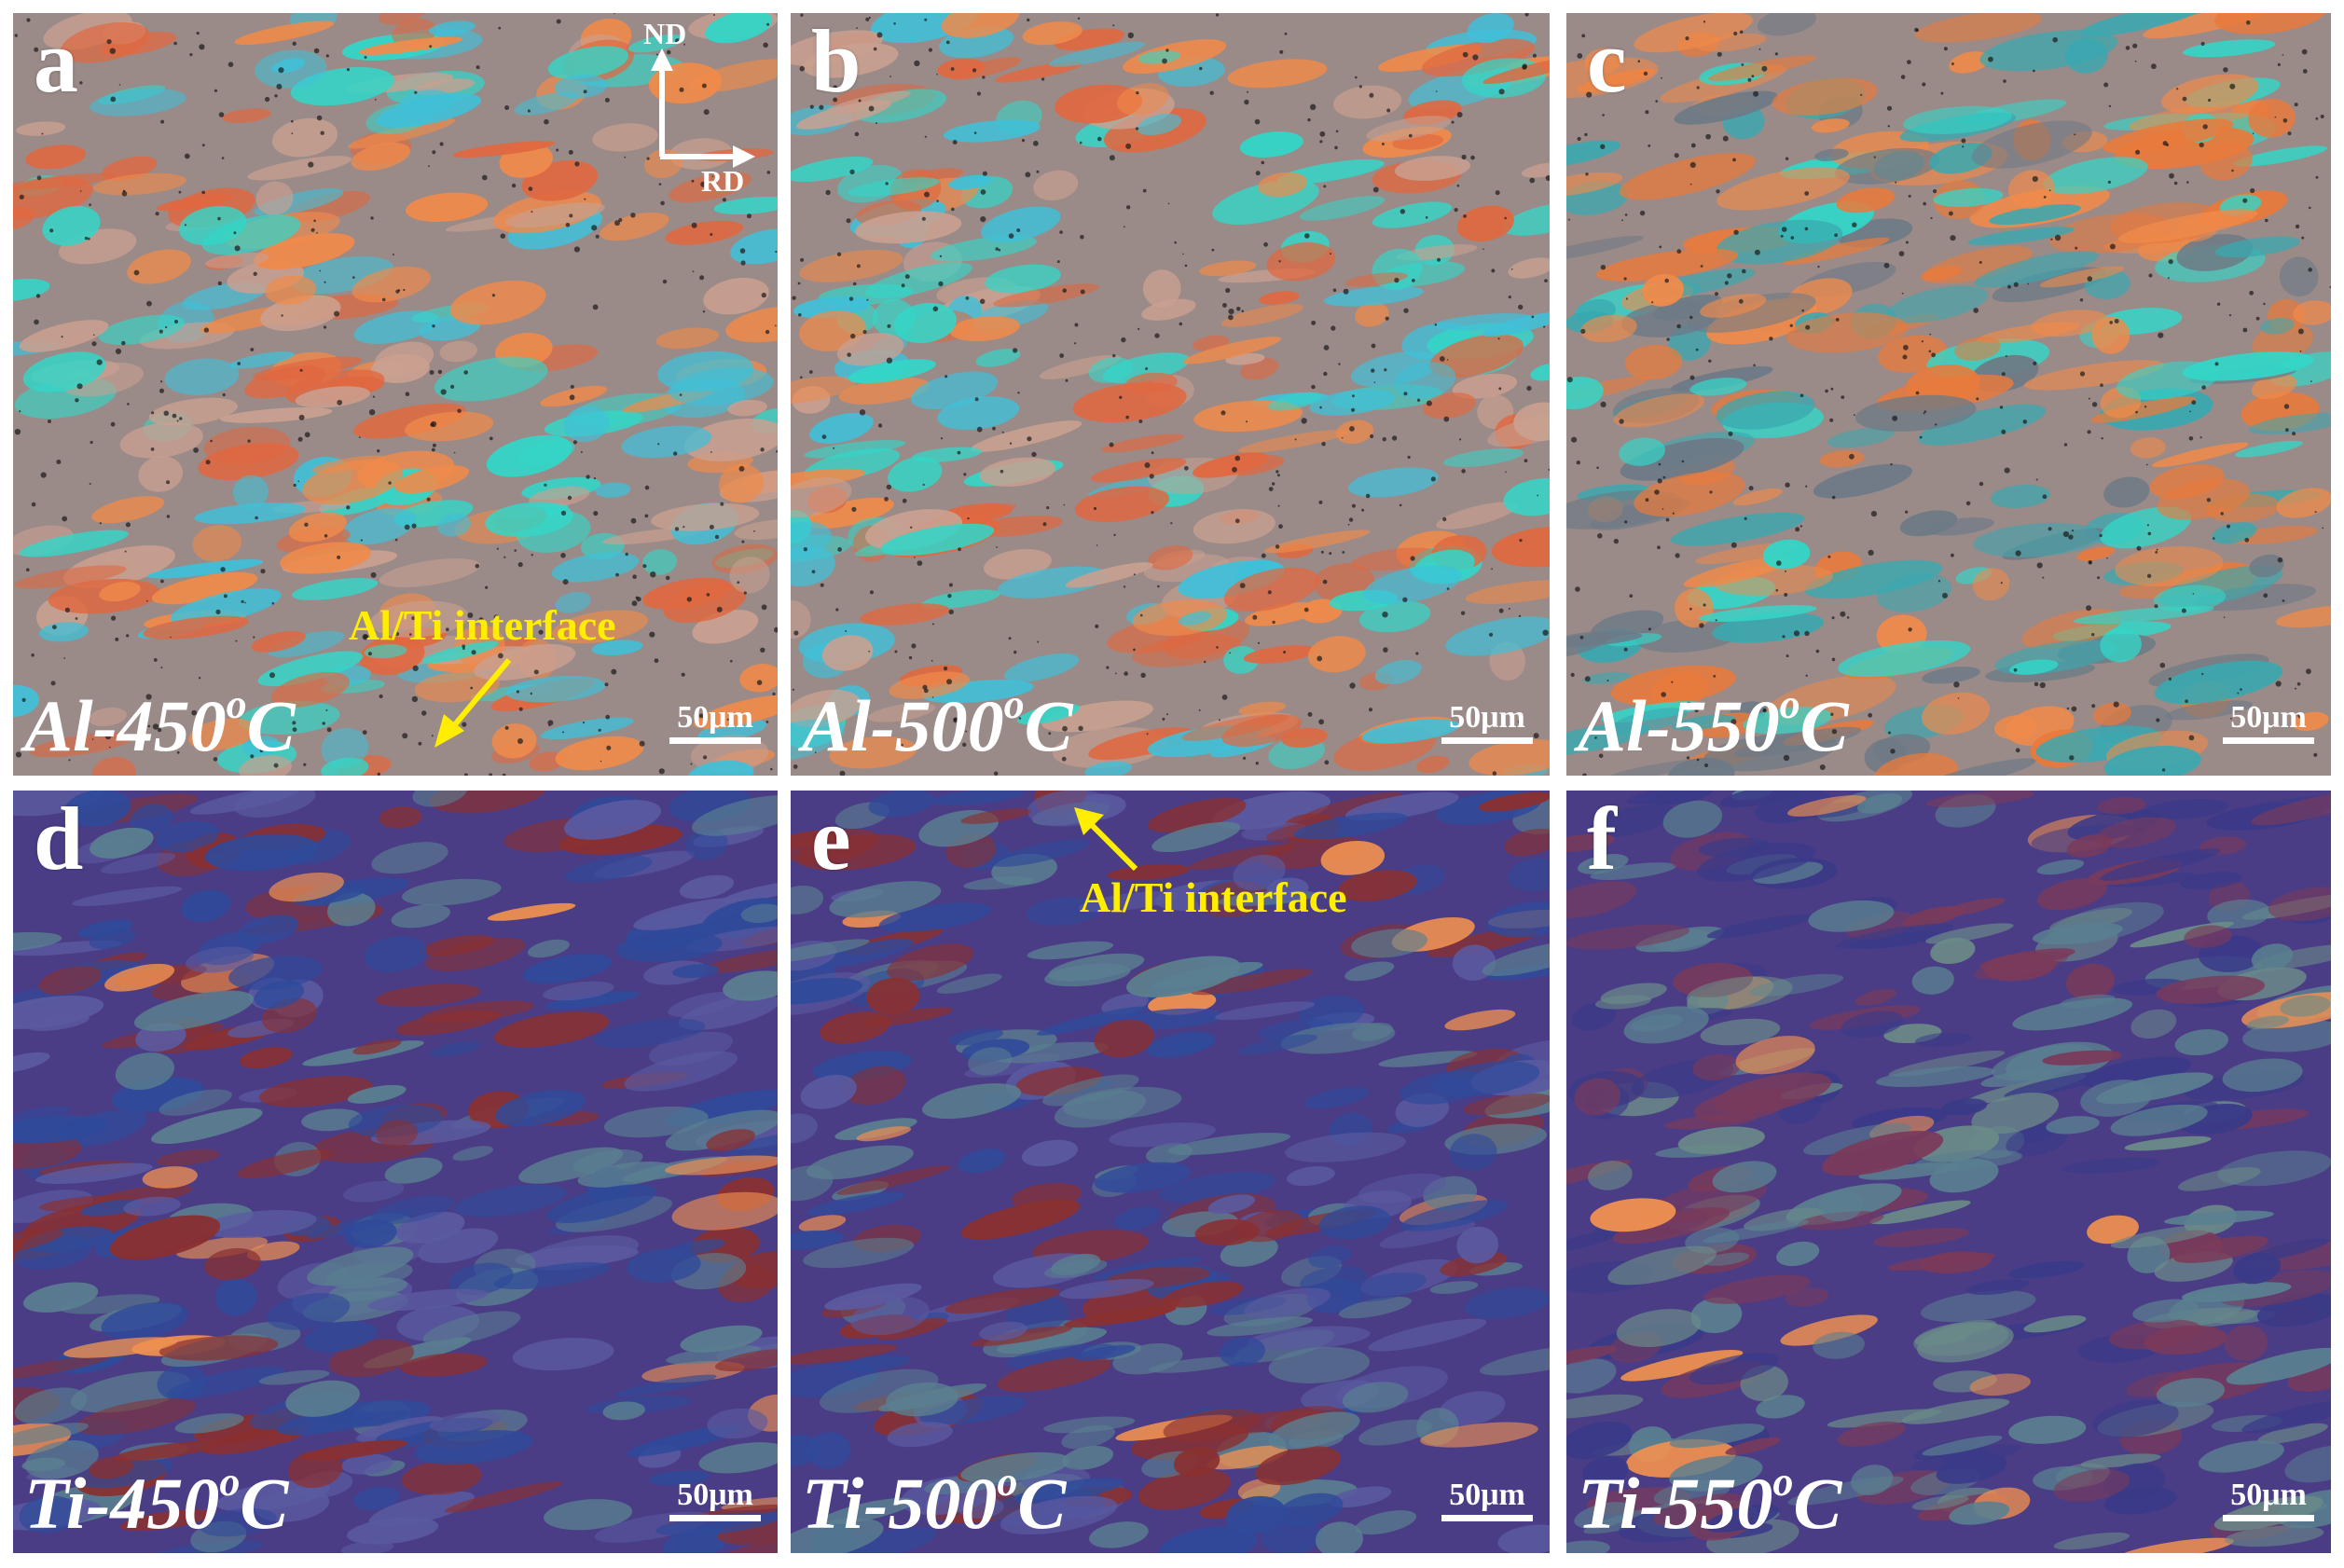 This screenshot has width=2344, height=1568. What do you see at coordinates (59, 839) in the screenshot?
I see `panel-letter: d` at bounding box center [59, 839].